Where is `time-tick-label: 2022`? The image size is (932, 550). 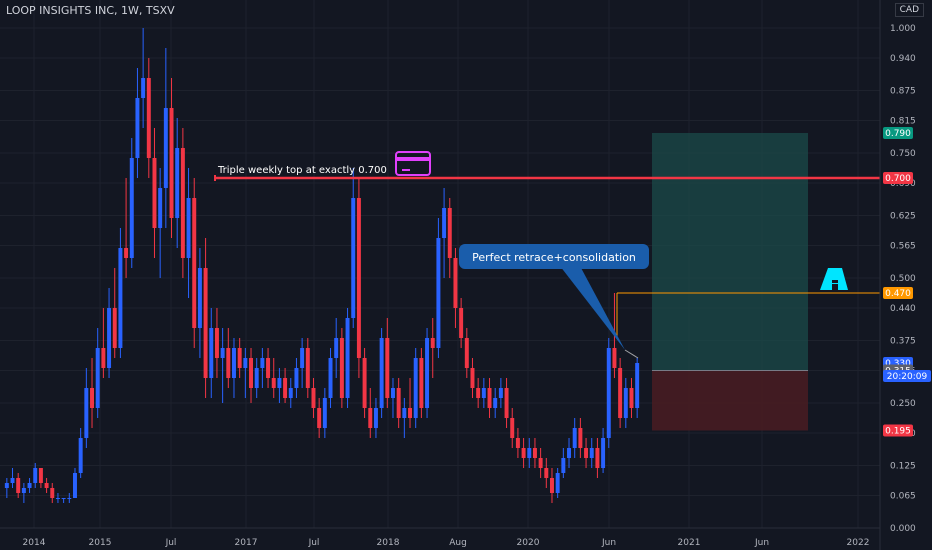 time-tick-label: 2022 is located at coordinates (858, 543).